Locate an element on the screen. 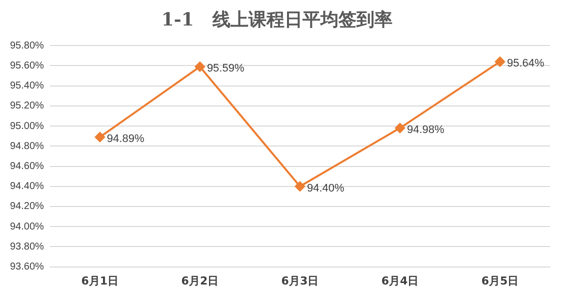  y-tick-label: 95.20% is located at coordinates (27, 106).